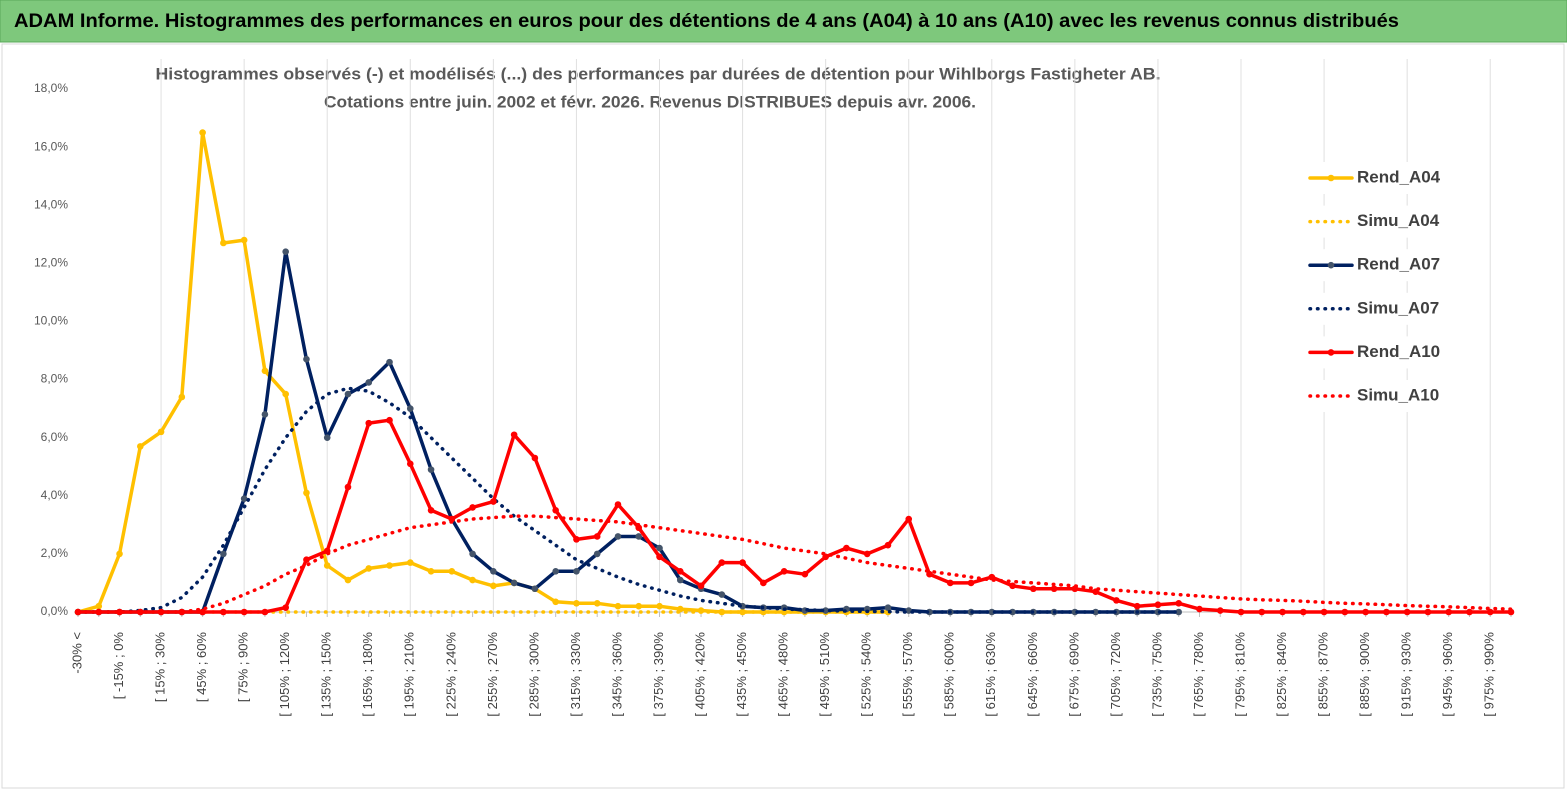 The height and width of the screenshot is (796, 1567). Describe the element at coordinates (243, 667) in the screenshot. I see `x-tick-label: [ 75% ; 90%` at that location.